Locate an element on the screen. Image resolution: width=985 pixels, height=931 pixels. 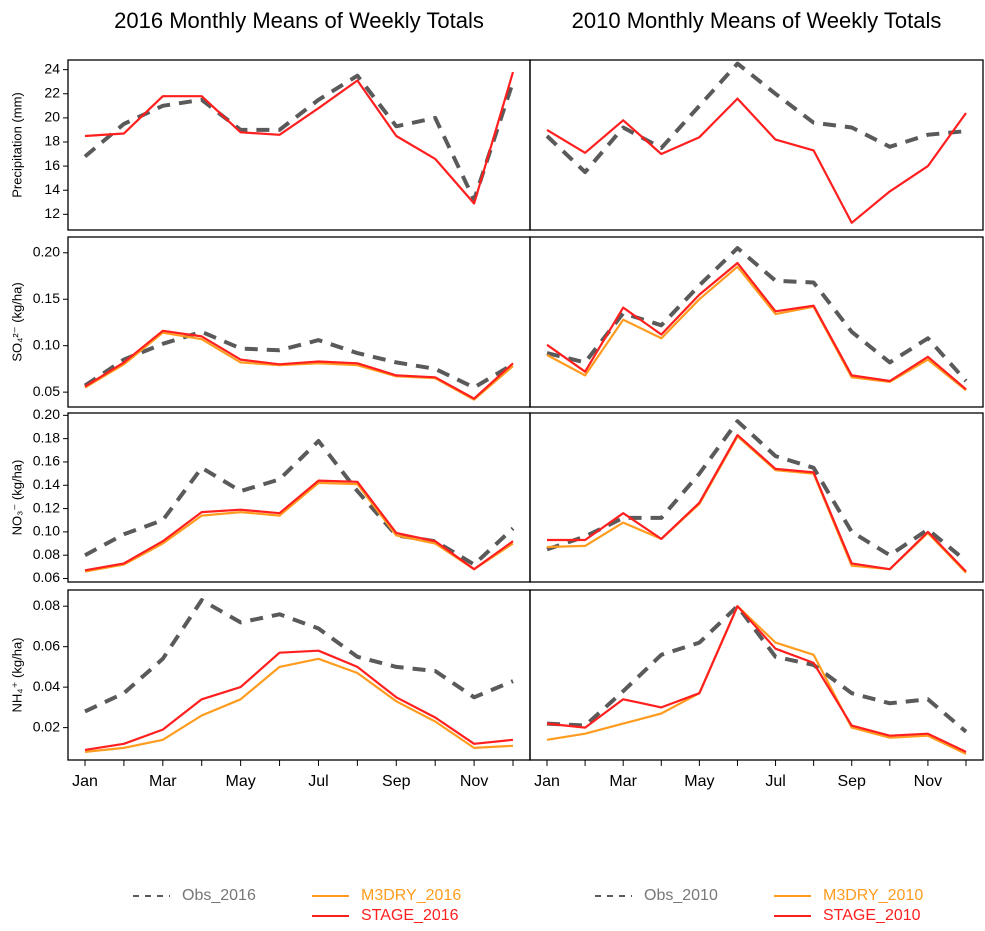
legend-label: STAGE_2016 is located at coordinates (410, 915).